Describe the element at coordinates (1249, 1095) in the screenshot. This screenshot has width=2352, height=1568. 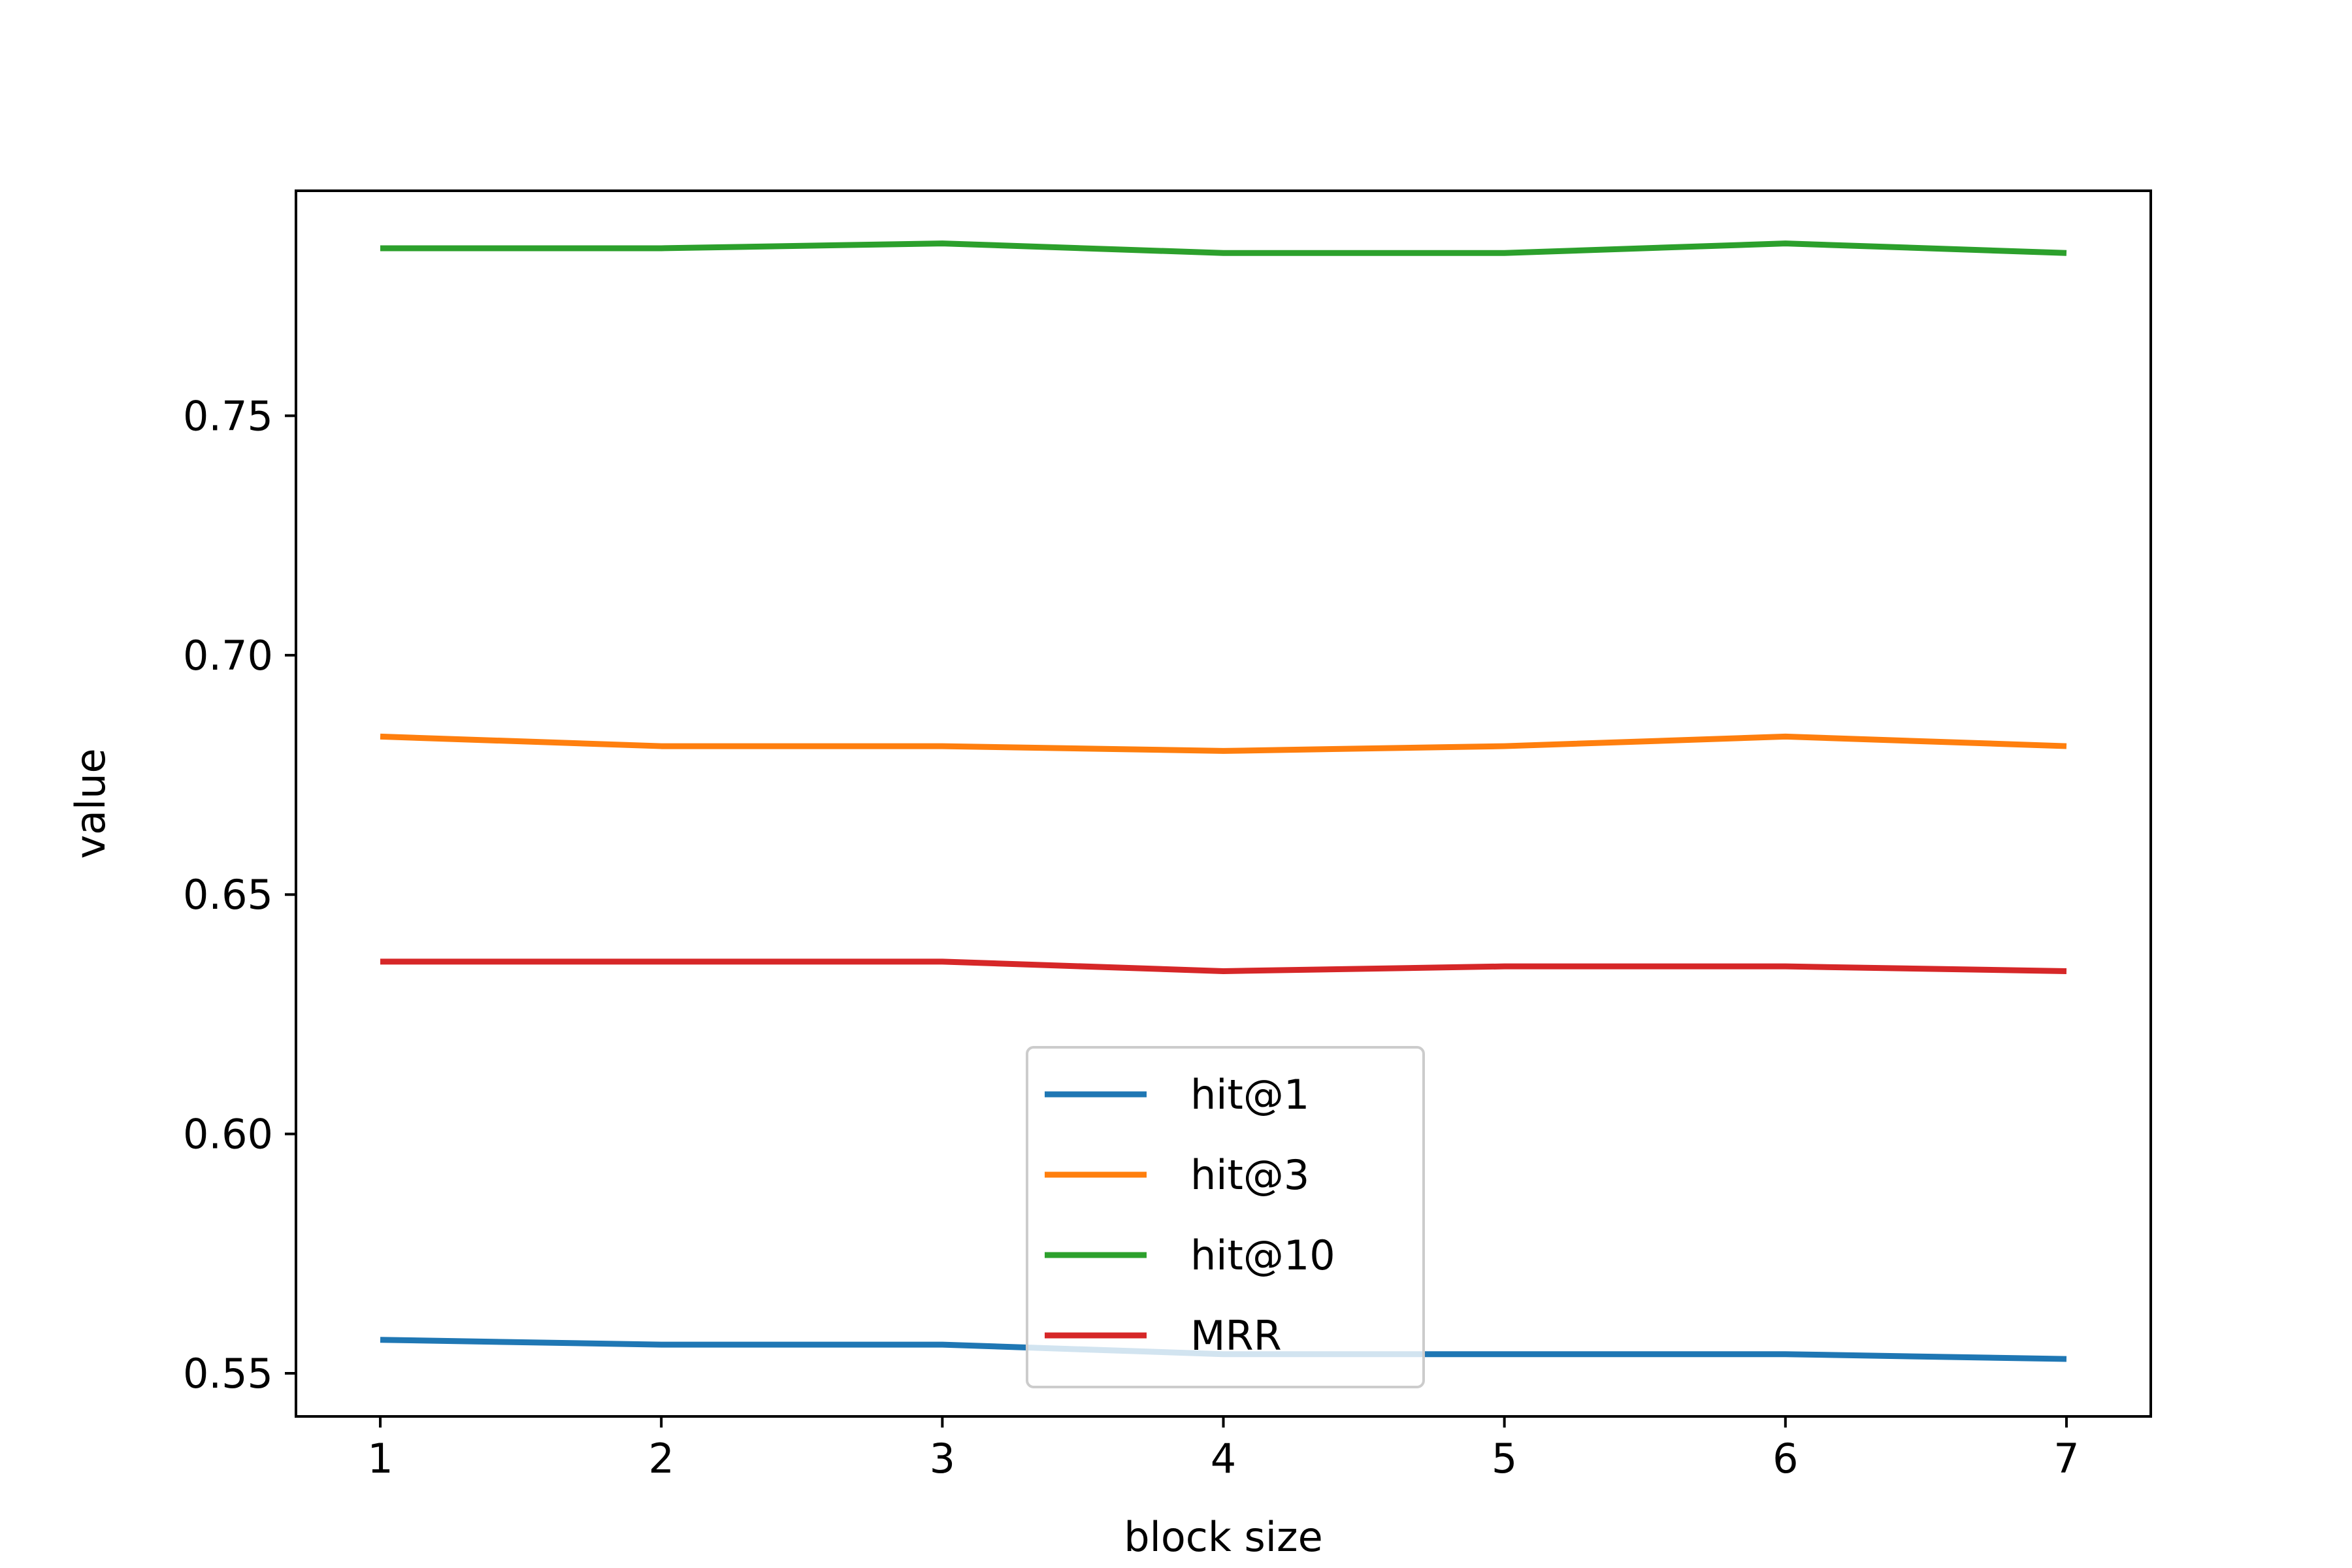
I see `legend-label: hit@1` at that location.